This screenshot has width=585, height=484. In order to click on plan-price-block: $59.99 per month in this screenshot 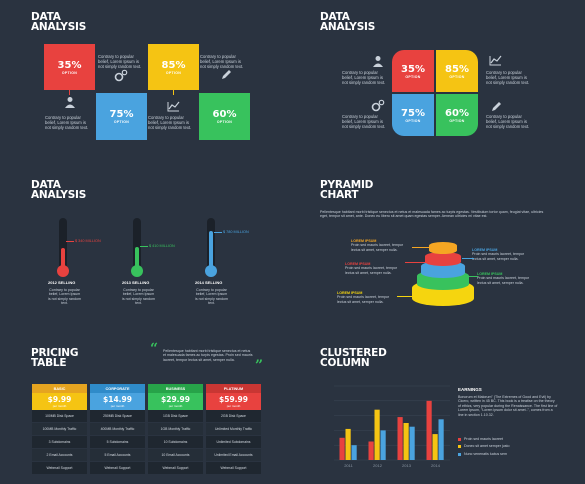, I will do `click(233, 401)`.